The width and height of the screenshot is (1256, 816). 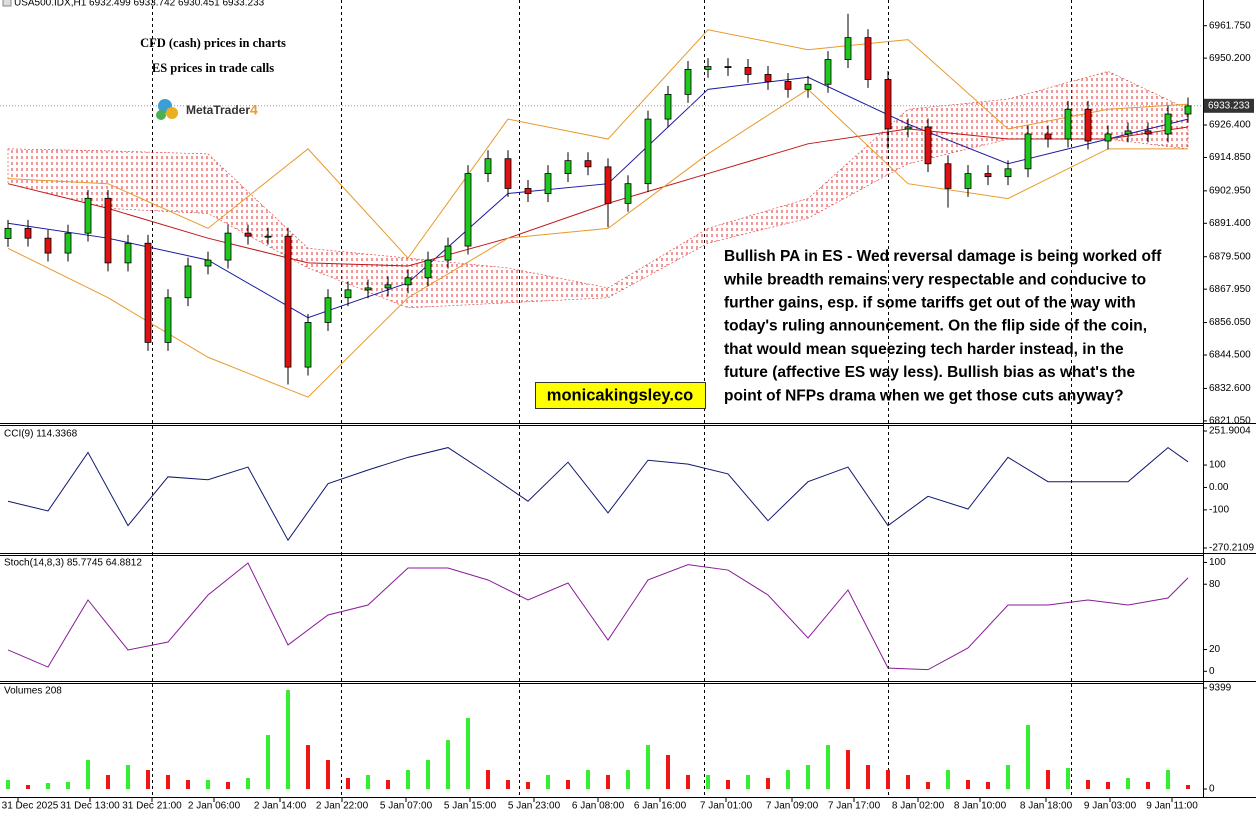 I want to click on logo-text: MetaTrader, so click(x=218, y=110).